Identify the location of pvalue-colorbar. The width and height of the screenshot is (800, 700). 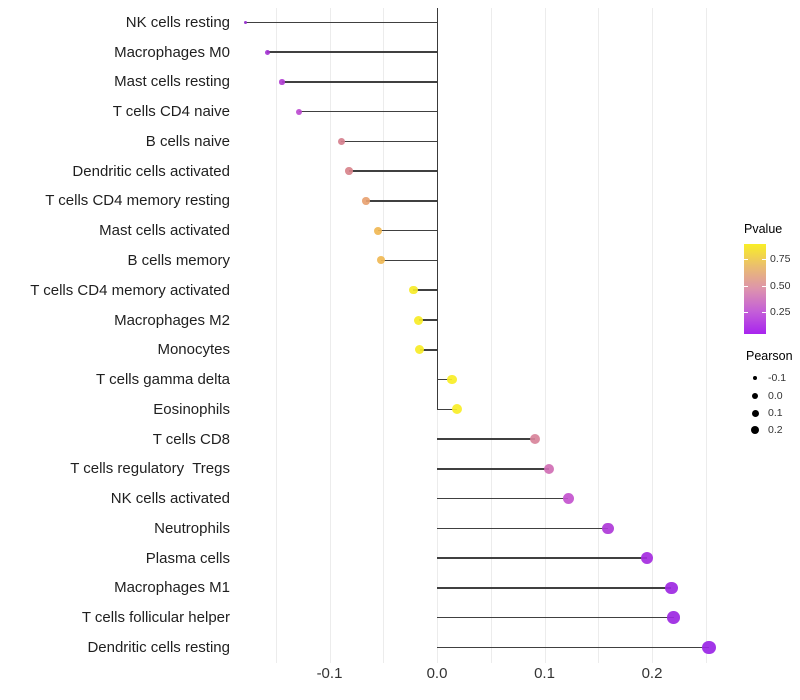
(755, 289).